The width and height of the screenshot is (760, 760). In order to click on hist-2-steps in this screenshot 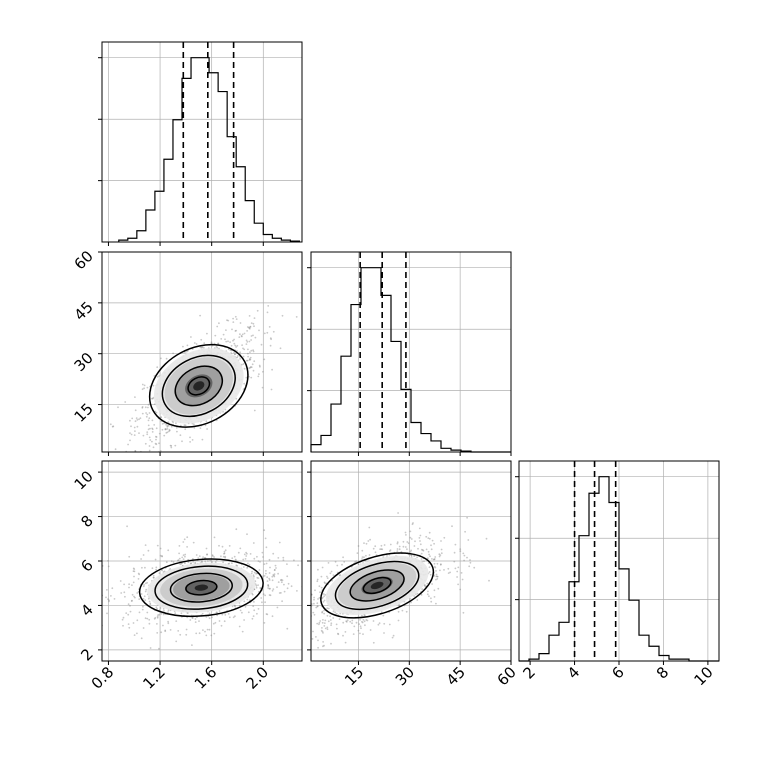, I will do `click(619, 569)`.